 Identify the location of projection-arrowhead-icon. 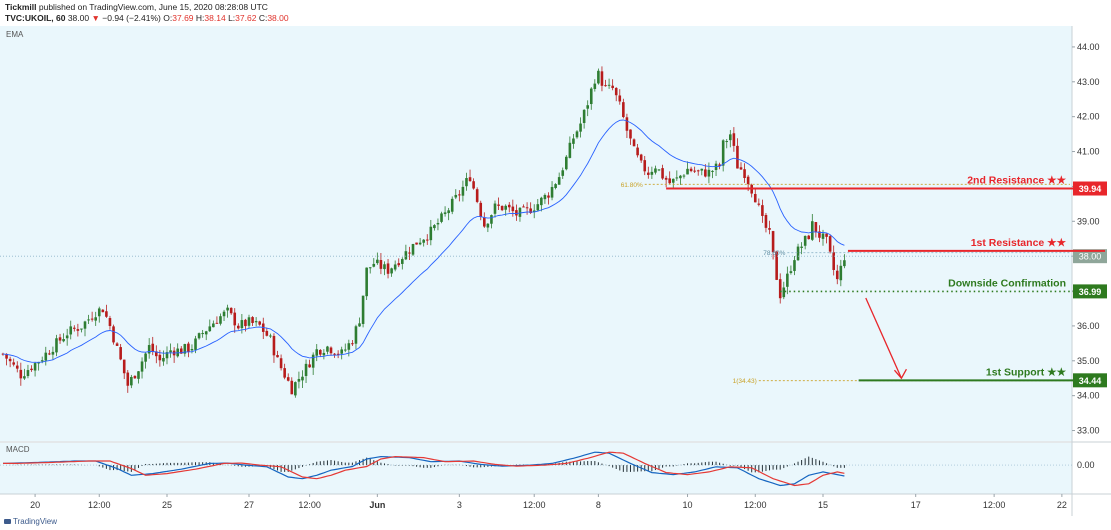
(900, 374).